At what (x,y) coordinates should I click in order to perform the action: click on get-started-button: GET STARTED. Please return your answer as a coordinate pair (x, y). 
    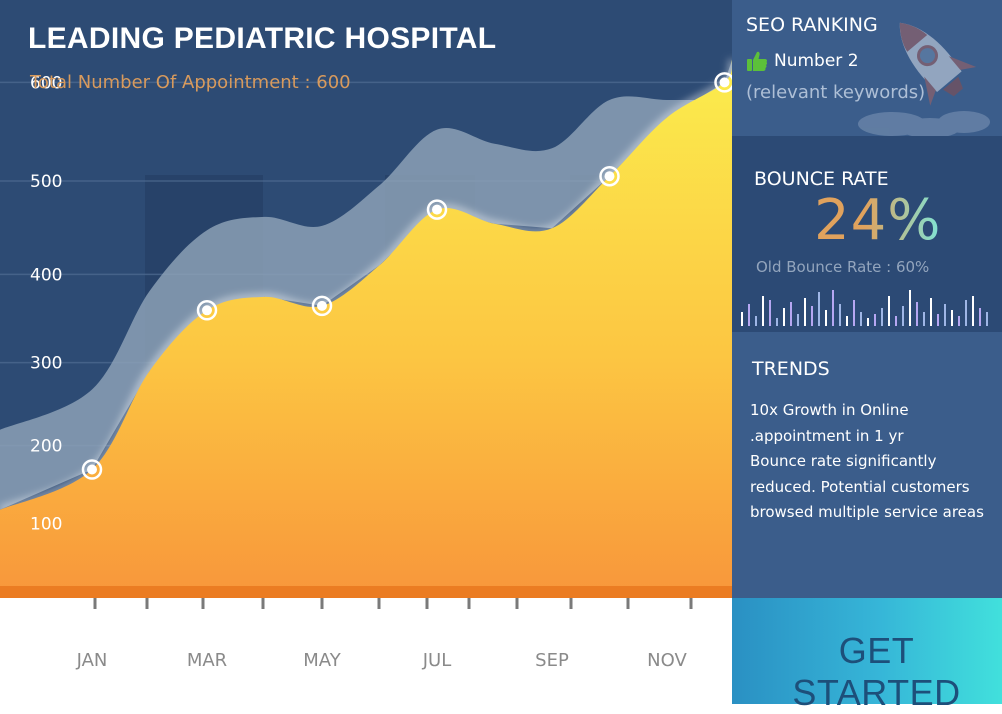
    Looking at the image, I should click on (867, 655).